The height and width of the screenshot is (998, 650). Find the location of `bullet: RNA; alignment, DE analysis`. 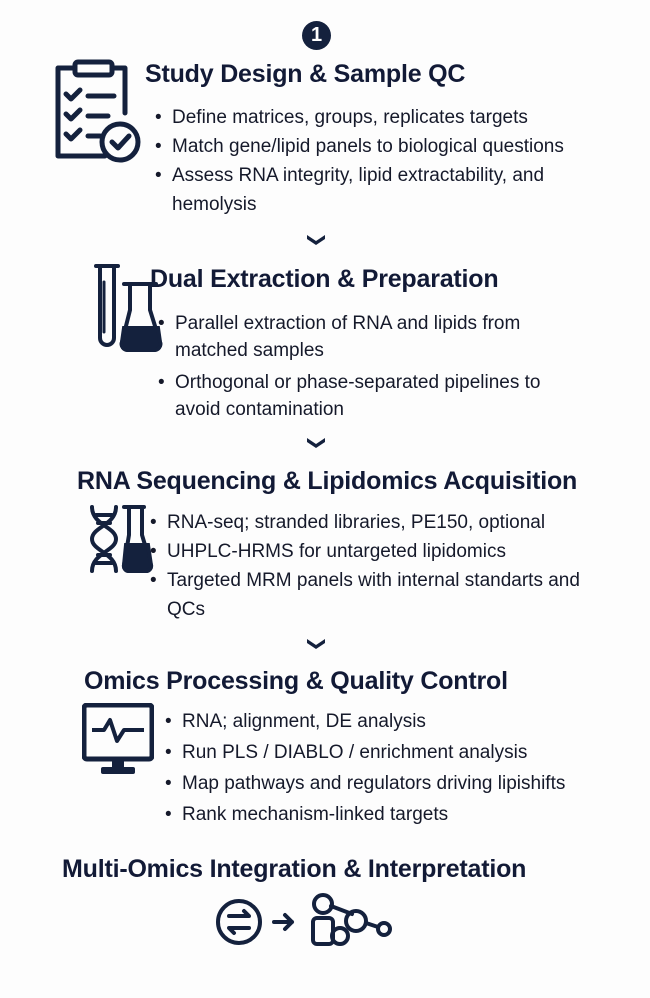

bullet: RNA; alignment, DE analysis is located at coordinates (400, 721).